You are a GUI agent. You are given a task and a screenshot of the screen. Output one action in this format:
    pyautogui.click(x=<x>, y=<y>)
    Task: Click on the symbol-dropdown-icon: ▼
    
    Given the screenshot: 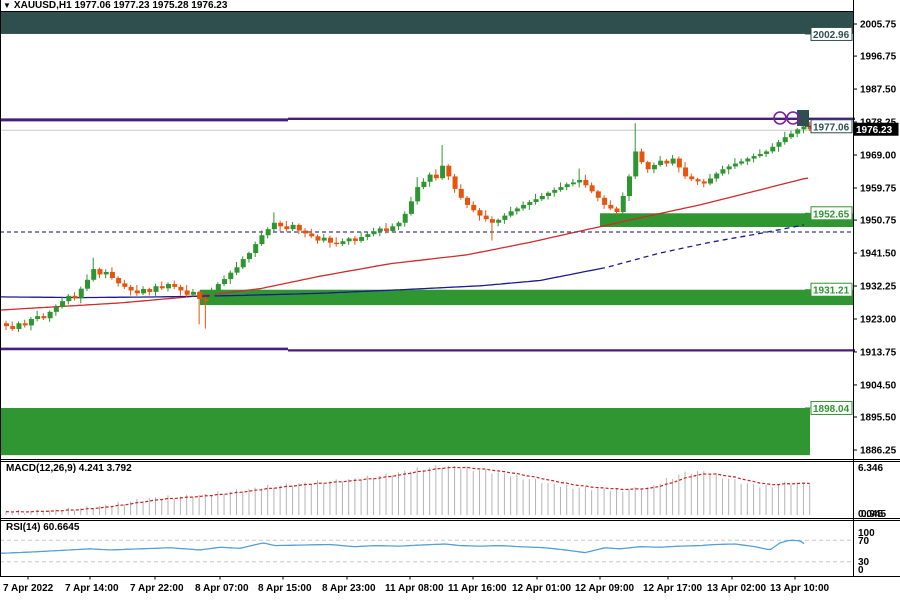 What is the action you would take?
    pyautogui.click(x=7, y=5)
    